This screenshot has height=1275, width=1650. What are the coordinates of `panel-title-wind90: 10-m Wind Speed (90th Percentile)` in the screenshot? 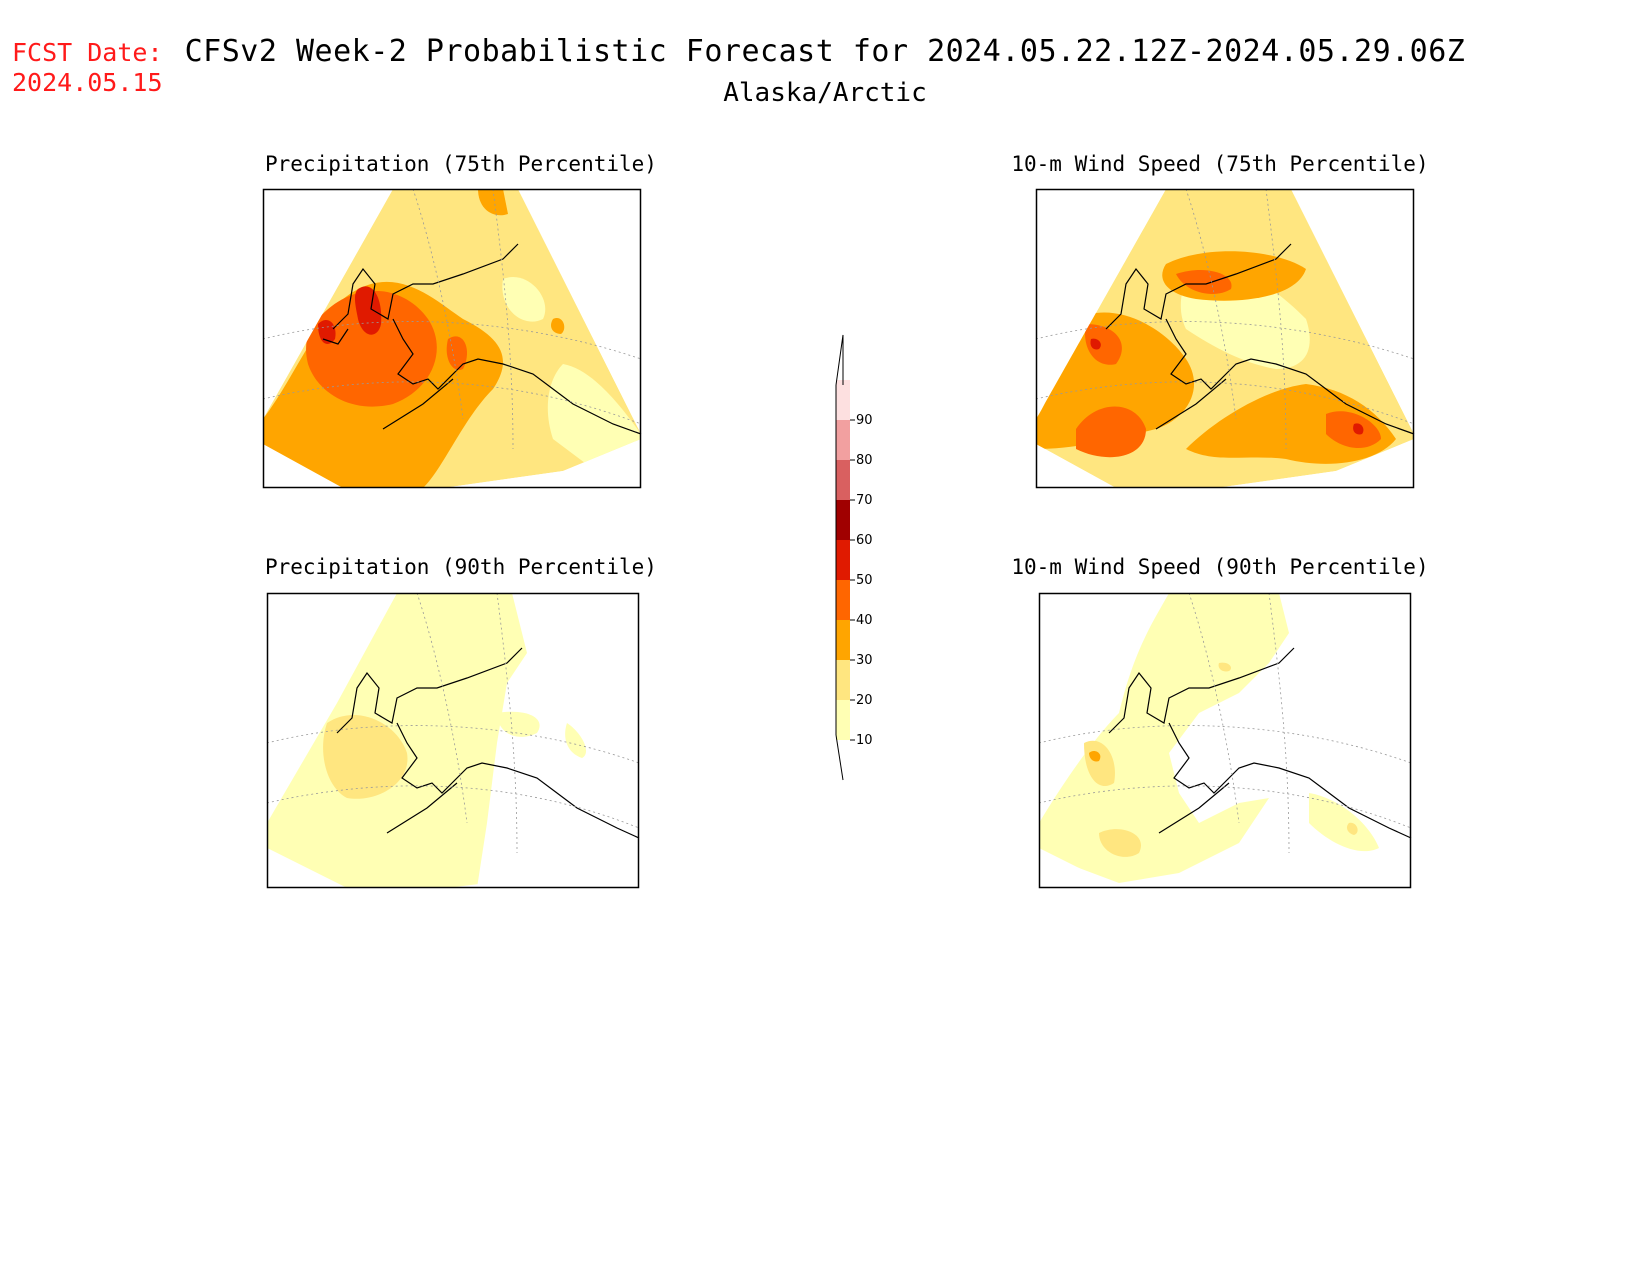 It's located at (1220, 567).